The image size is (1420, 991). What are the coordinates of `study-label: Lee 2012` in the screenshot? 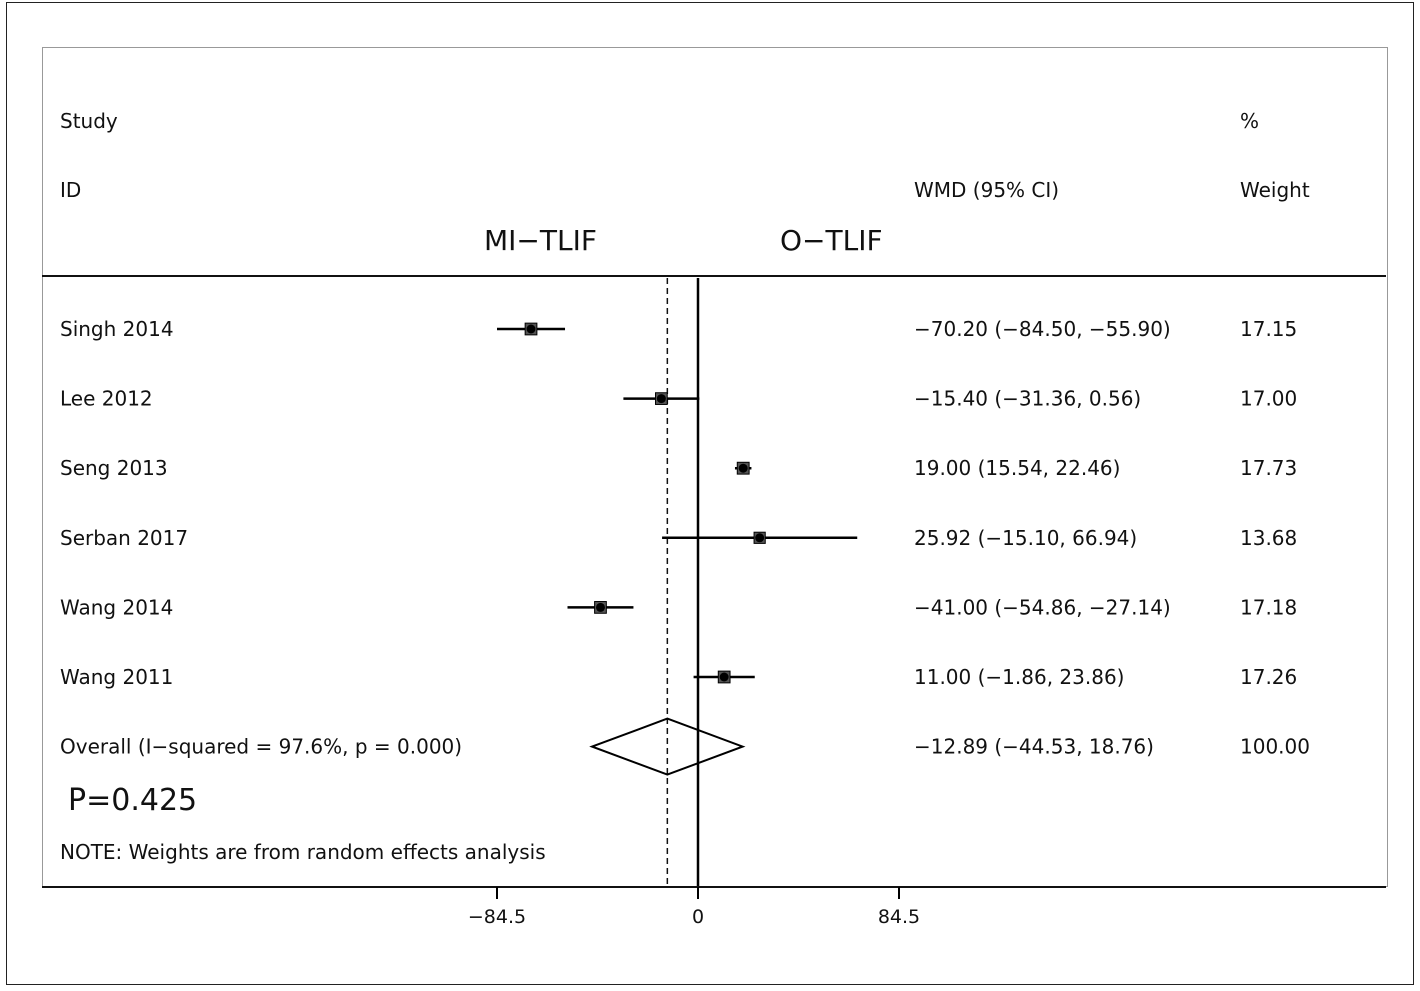 It's located at (106, 399).